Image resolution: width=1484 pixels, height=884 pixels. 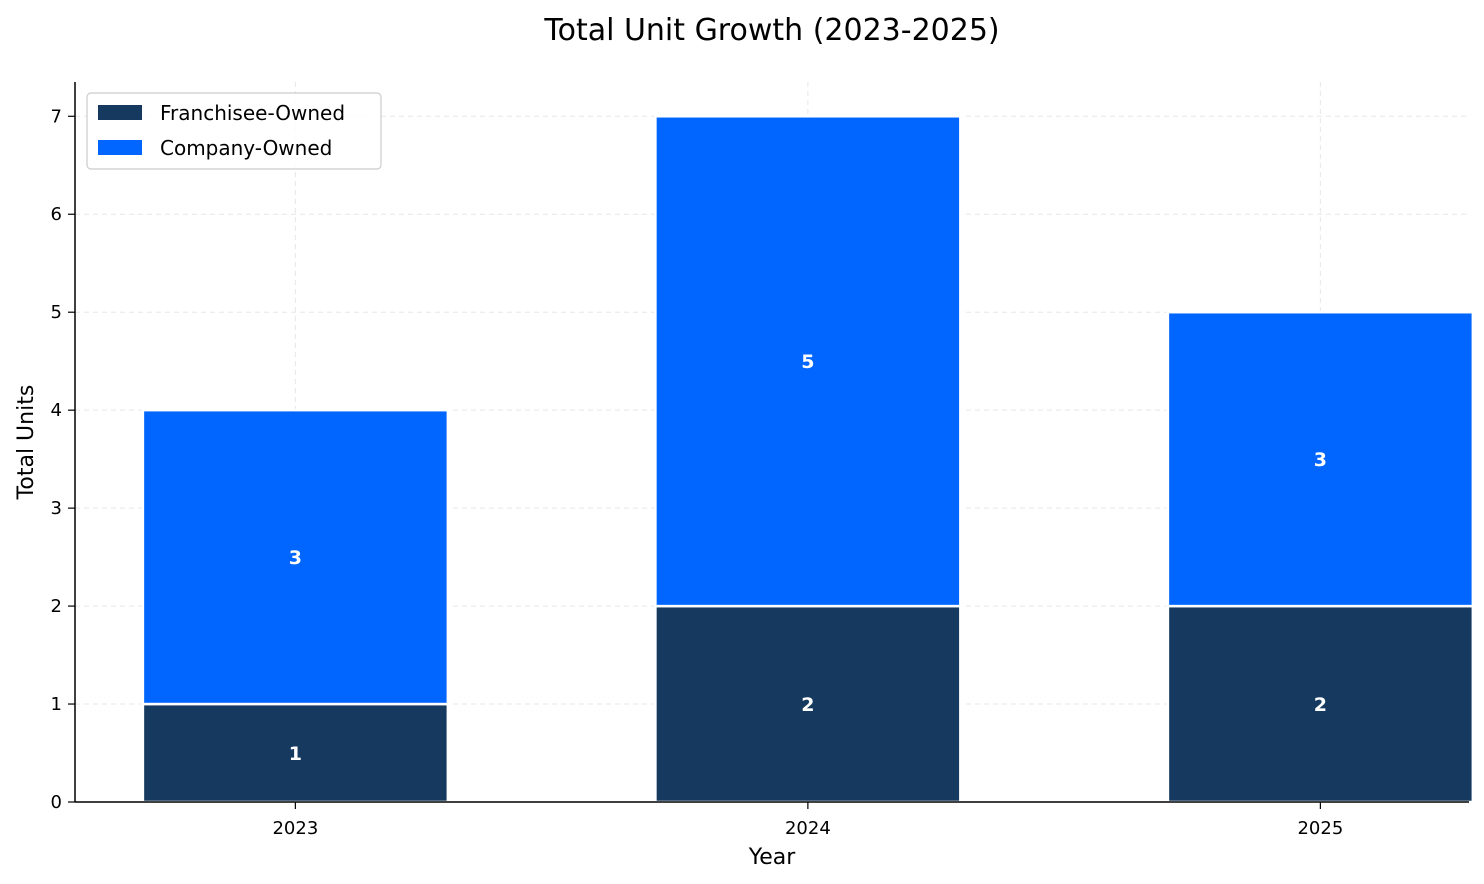 I want to click on y-tick-label: 6, so click(x=56, y=214).